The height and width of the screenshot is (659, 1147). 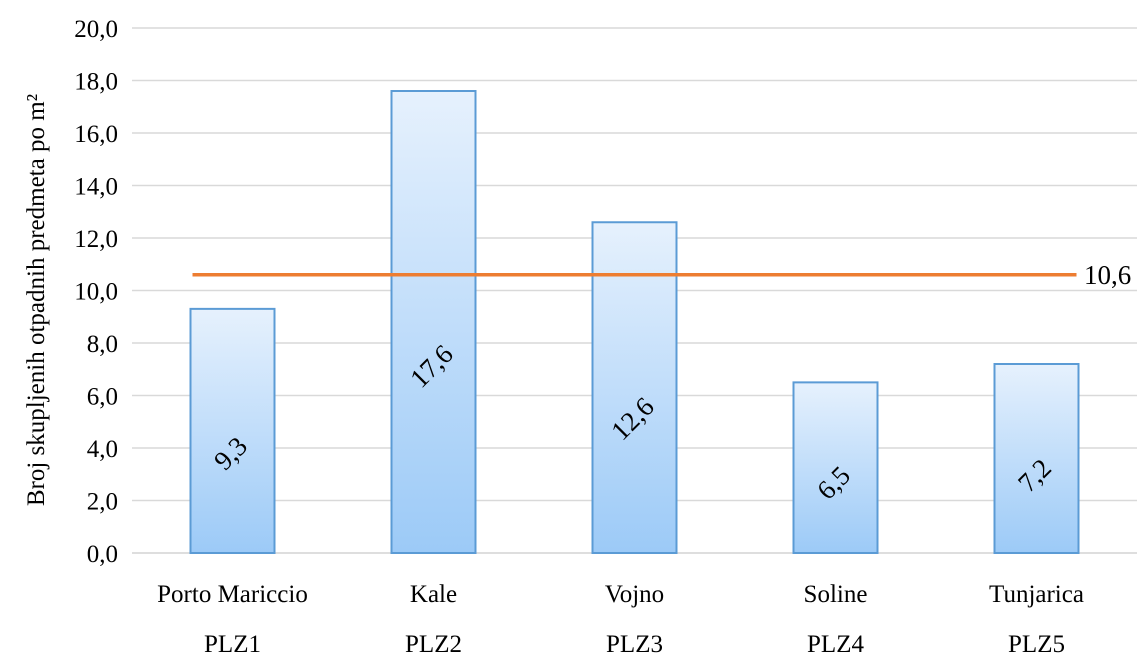 What do you see at coordinates (96, 134) in the screenshot?
I see `y-tick-label: 16,0` at bounding box center [96, 134].